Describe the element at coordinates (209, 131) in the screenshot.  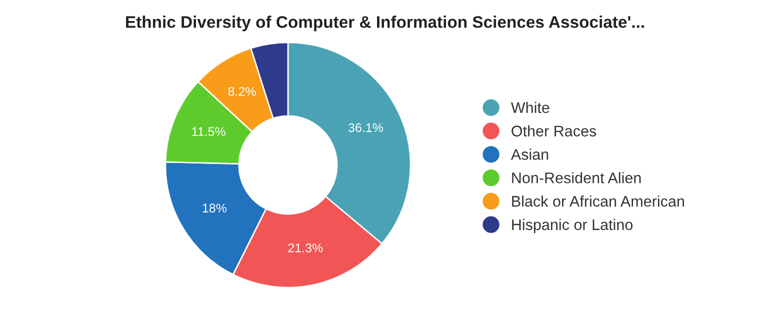
I see `data-label: 11.5%` at that location.